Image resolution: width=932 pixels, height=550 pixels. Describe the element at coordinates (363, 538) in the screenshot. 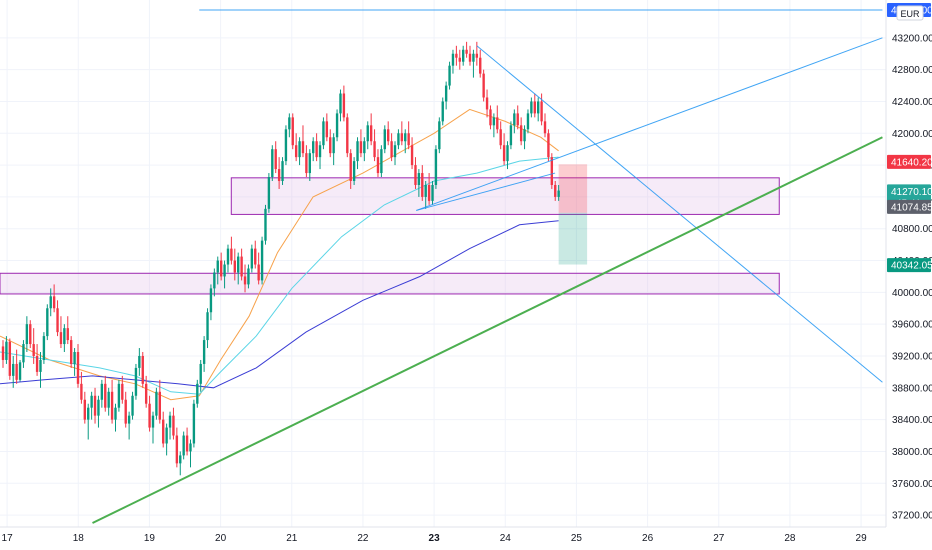

I see `time-tick-label: 22` at that location.